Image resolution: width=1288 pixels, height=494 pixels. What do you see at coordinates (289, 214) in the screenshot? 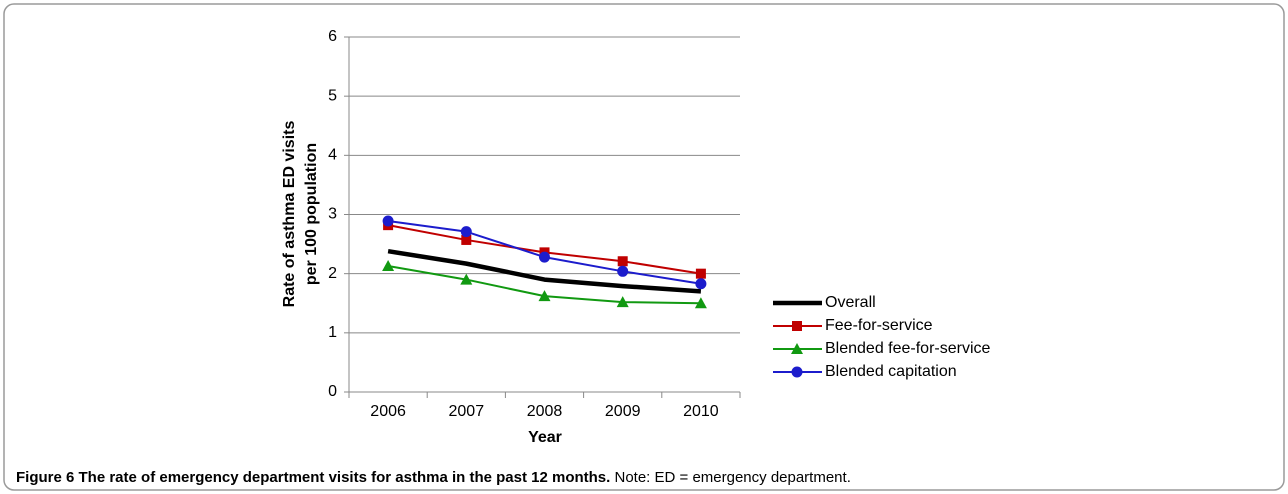
I see `y-axis-label: Rate of asthma ED visits` at bounding box center [289, 214].